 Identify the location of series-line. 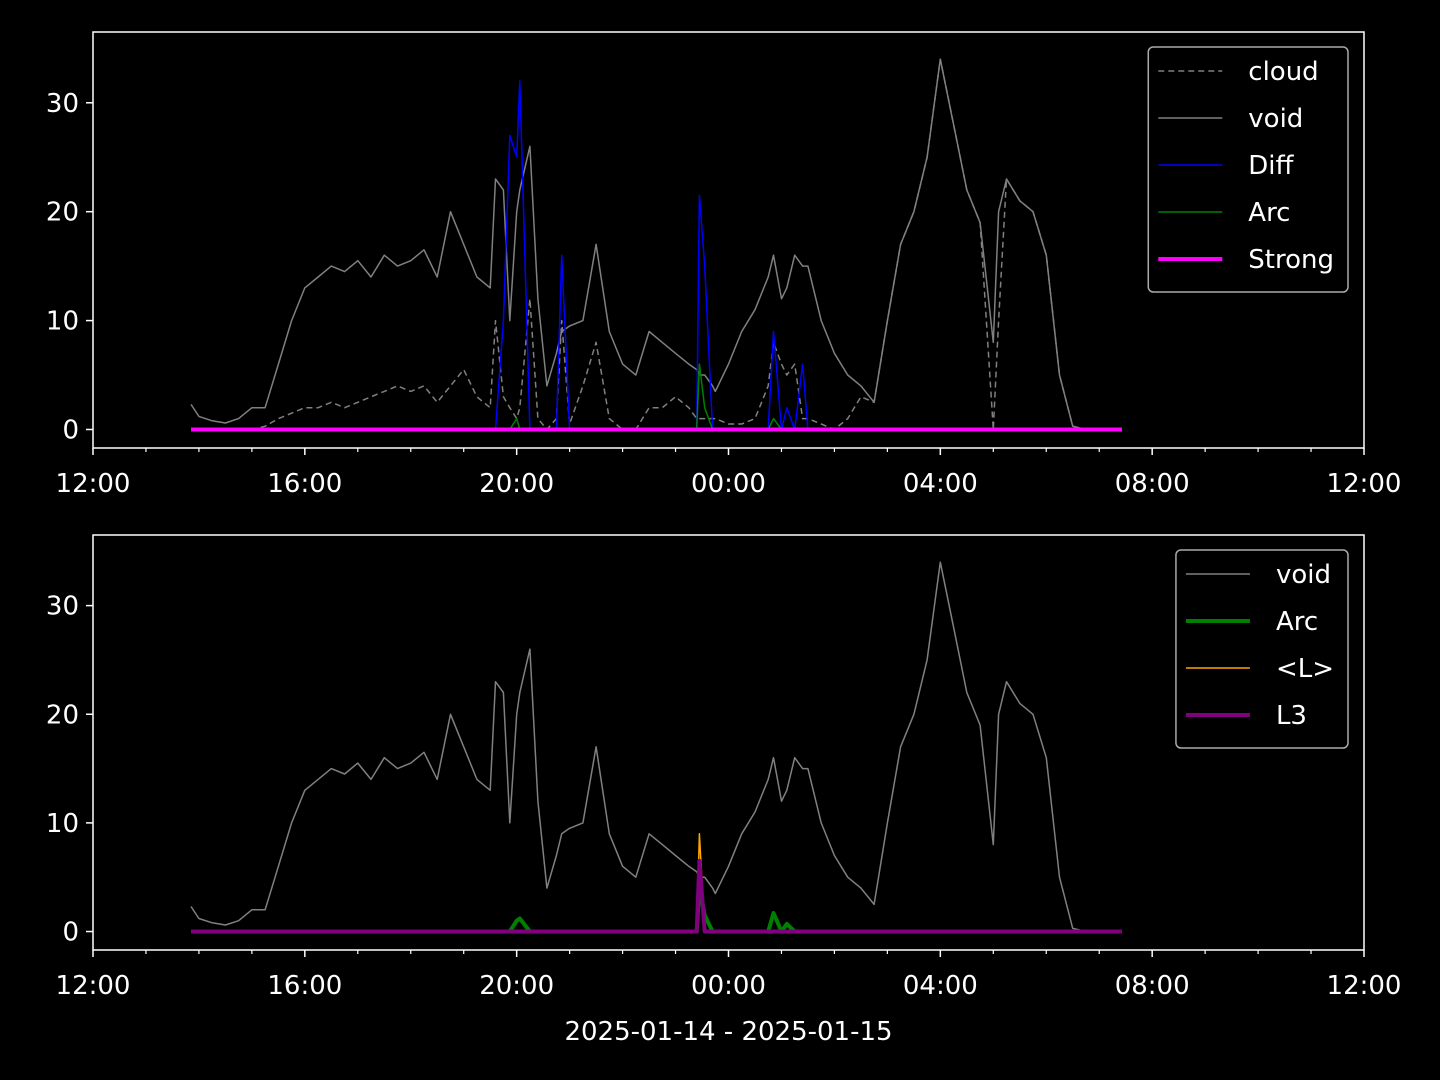
(656, 896).